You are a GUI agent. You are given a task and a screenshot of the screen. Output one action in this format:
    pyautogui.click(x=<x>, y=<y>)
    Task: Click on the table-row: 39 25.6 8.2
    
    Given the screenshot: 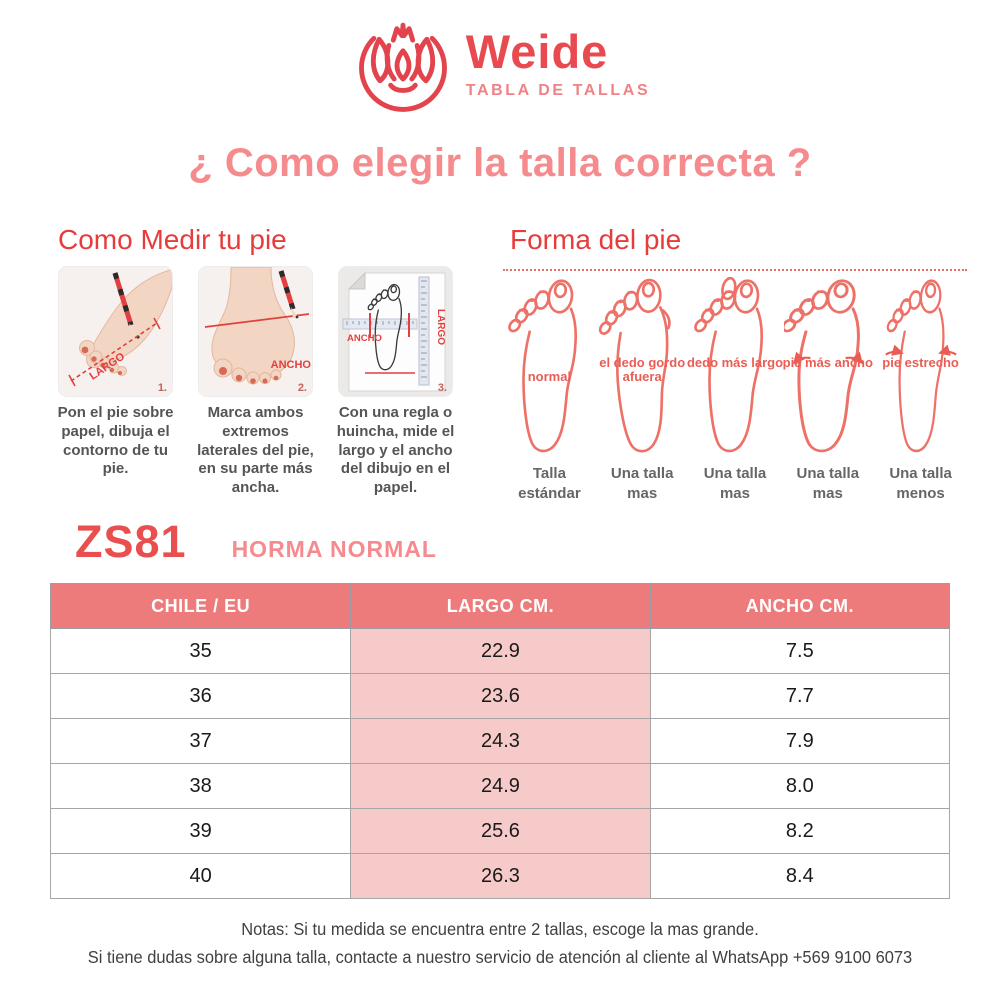 What is the action you would take?
    pyautogui.click(x=500, y=831)
    